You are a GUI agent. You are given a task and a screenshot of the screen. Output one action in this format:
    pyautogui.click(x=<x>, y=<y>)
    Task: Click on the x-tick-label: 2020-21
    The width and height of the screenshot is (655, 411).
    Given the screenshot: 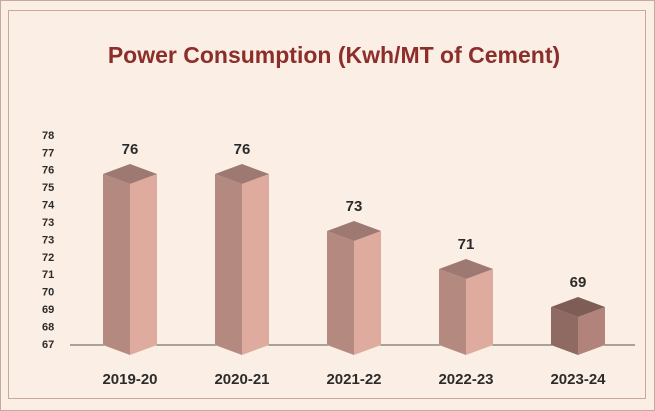 What is the action you would take?
    pyautogui.click(x=241, y=379)
    